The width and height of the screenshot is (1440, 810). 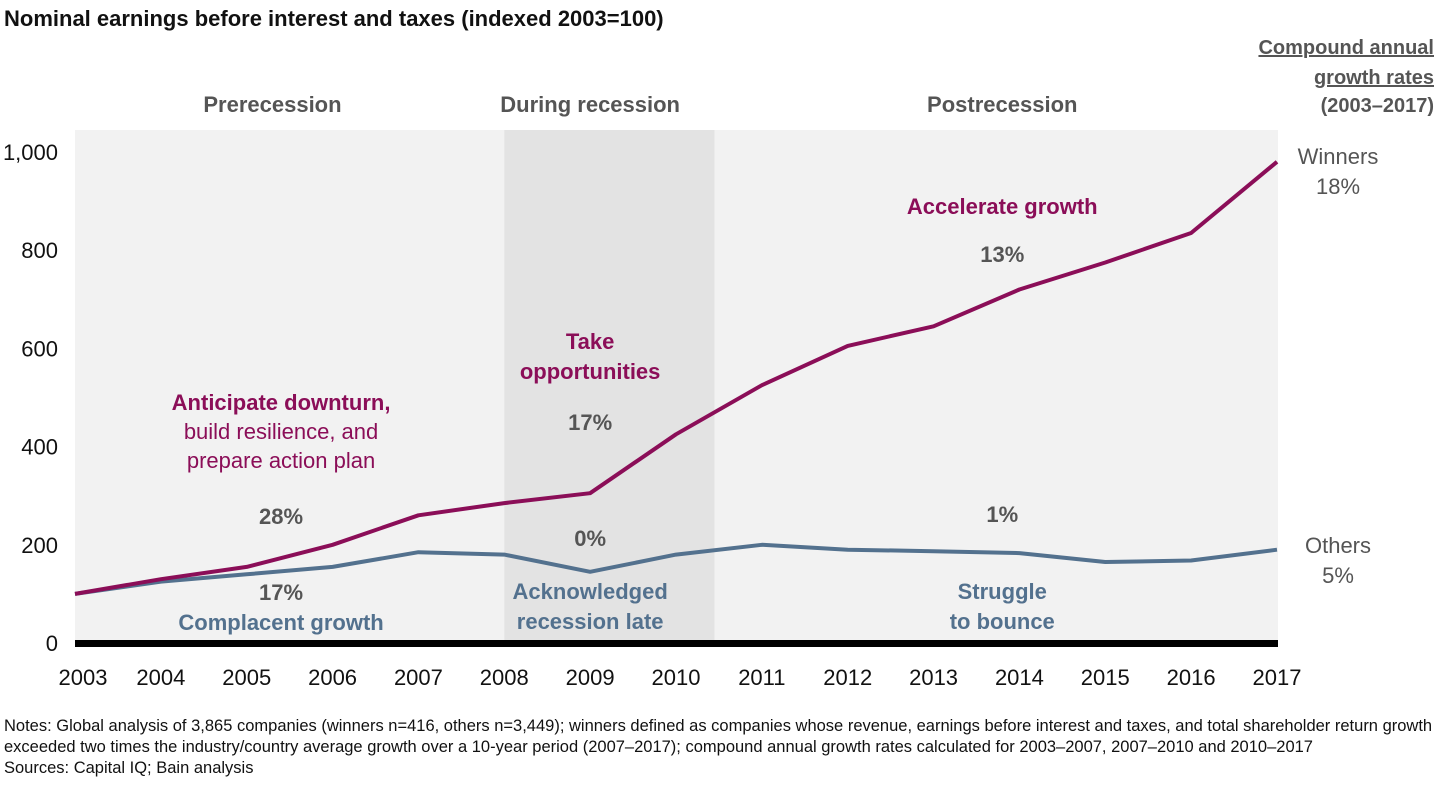 What do you see at coordinates (504, 677) in the screenshot?
I see `x-tick-label: 2008` at bounding box center [504, 677].